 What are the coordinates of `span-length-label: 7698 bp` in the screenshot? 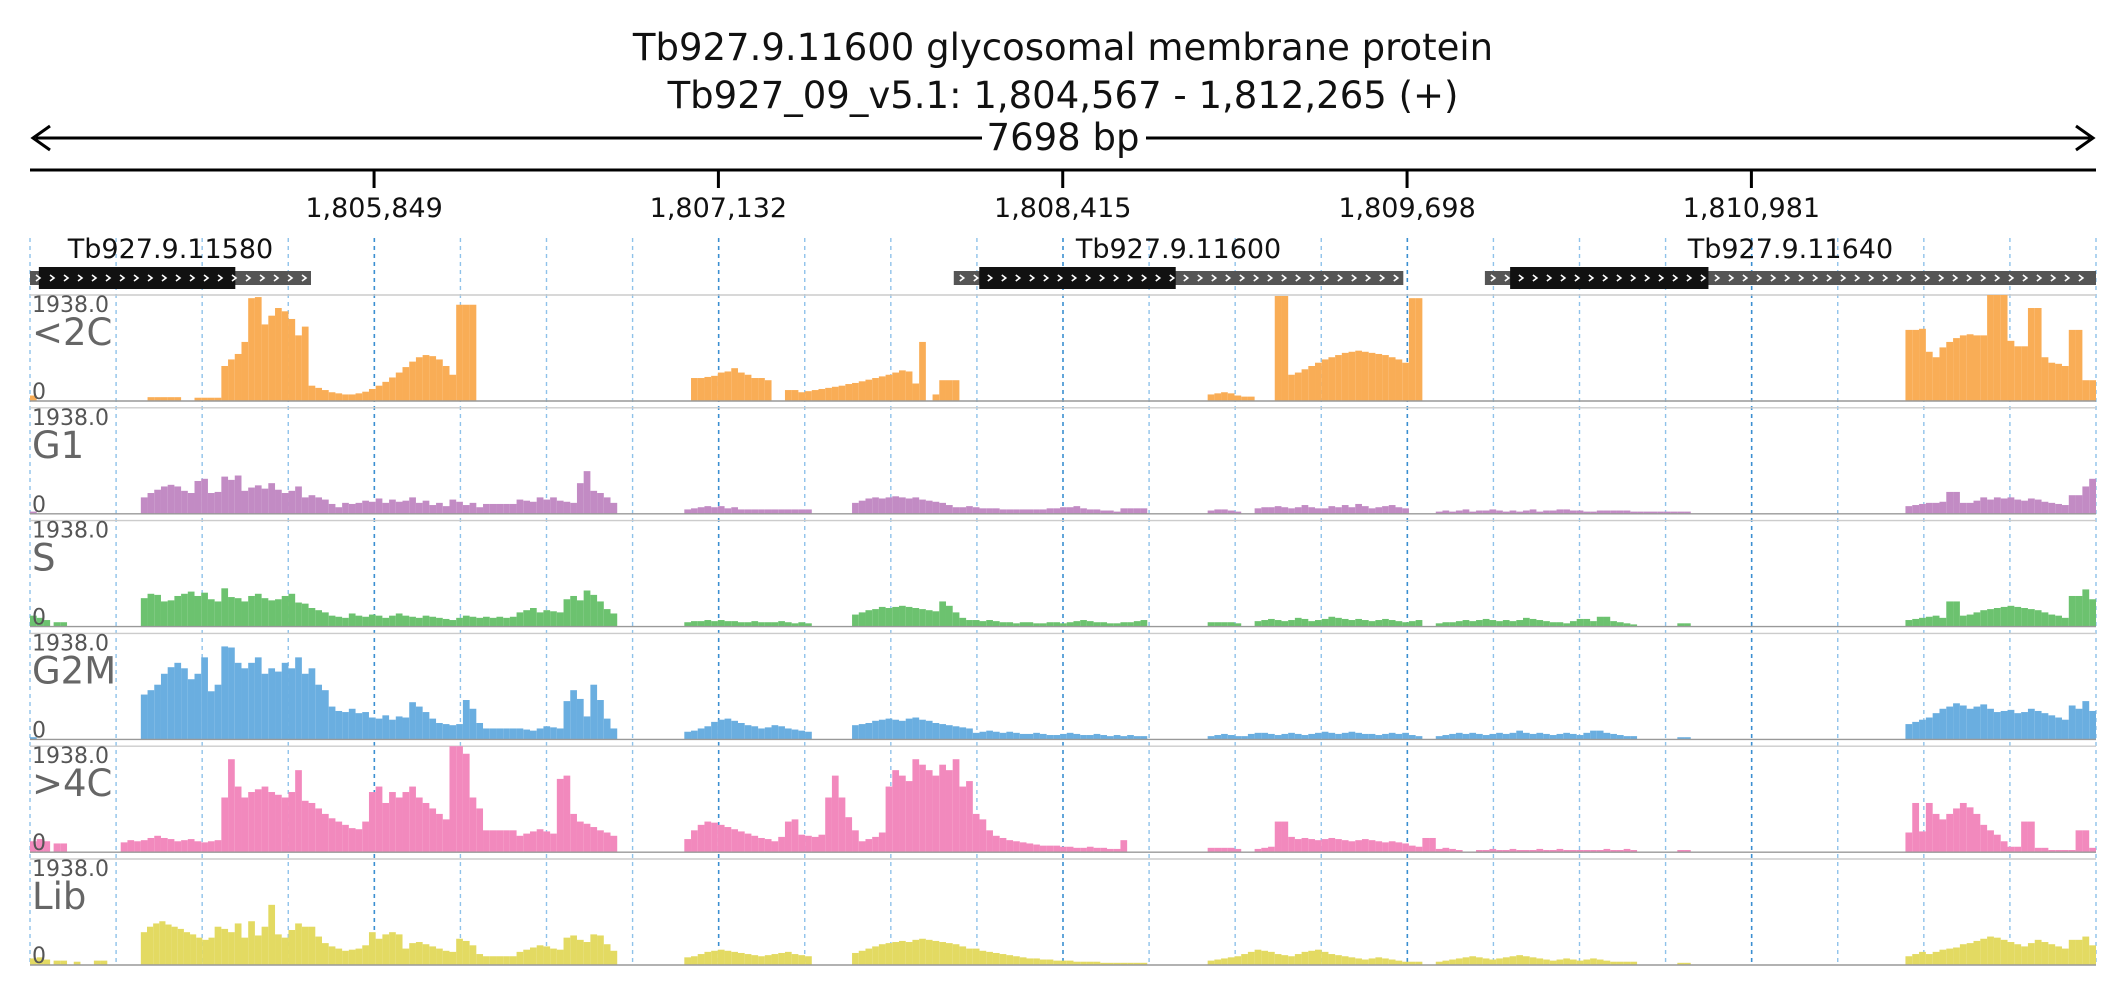 It's located at (1063, 137).